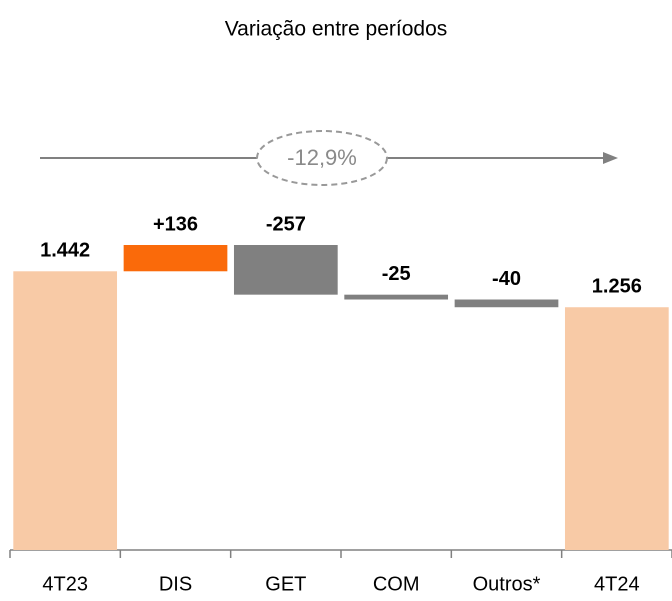 This screenshot has width=672, height=601. Describe the element at coordinates (396, 274) in the screenshot. I see `value-label: -25` at that location.